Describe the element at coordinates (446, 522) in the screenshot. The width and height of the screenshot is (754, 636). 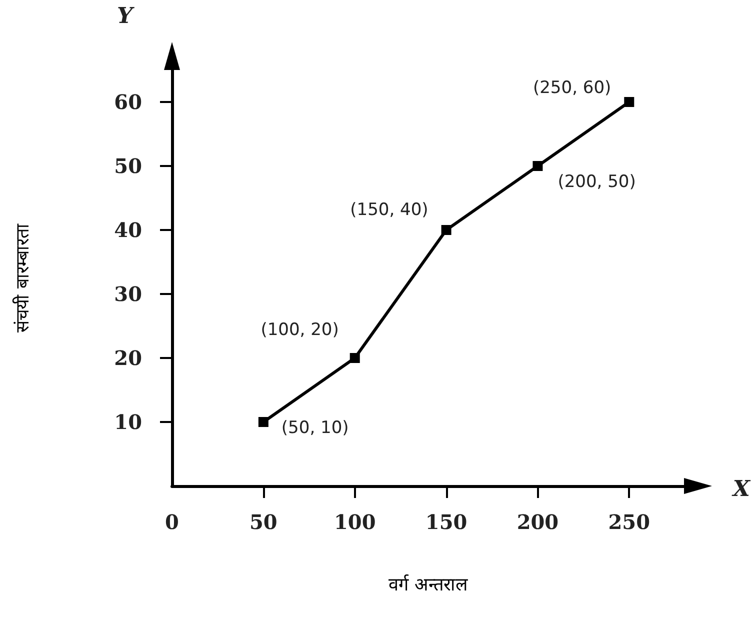
I see `x-tick-label: 150` at that location.